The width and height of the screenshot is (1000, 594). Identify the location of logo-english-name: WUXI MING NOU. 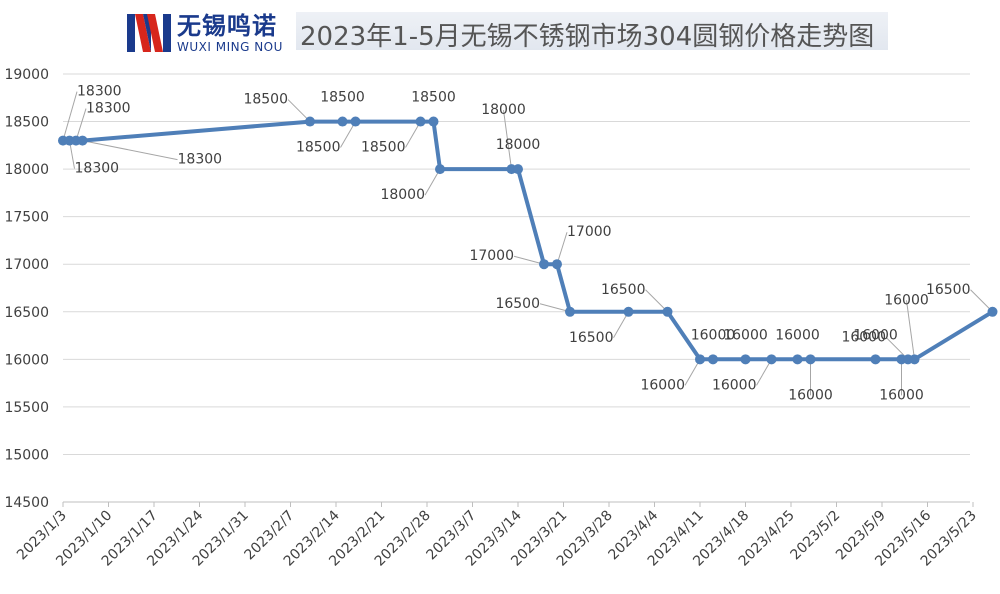
(230, 46).